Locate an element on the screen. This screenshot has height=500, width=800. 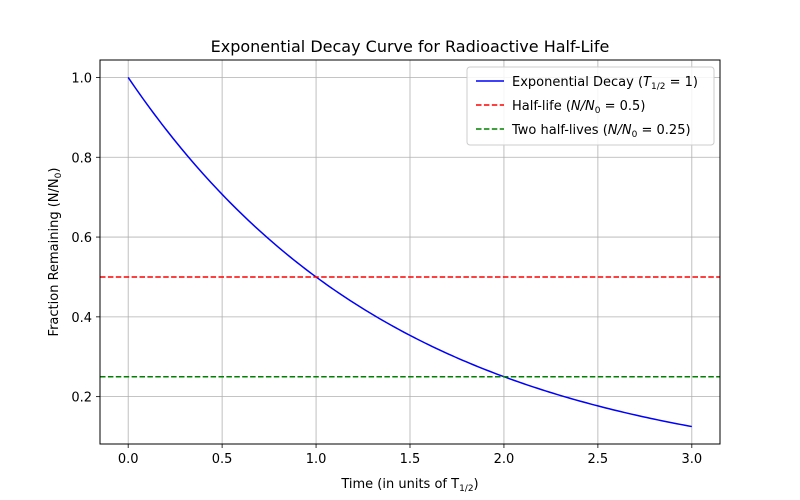
y-tick-label: 0.2 is located at coordinates (81, 398).